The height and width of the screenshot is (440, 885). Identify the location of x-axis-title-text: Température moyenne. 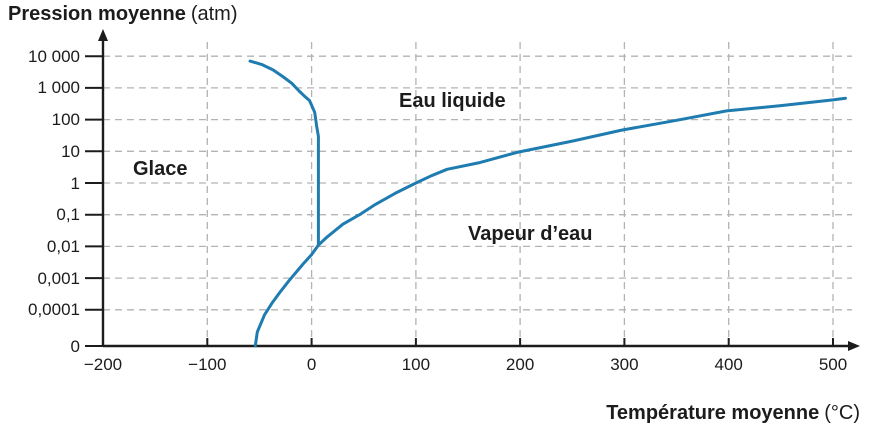
(713, 413).